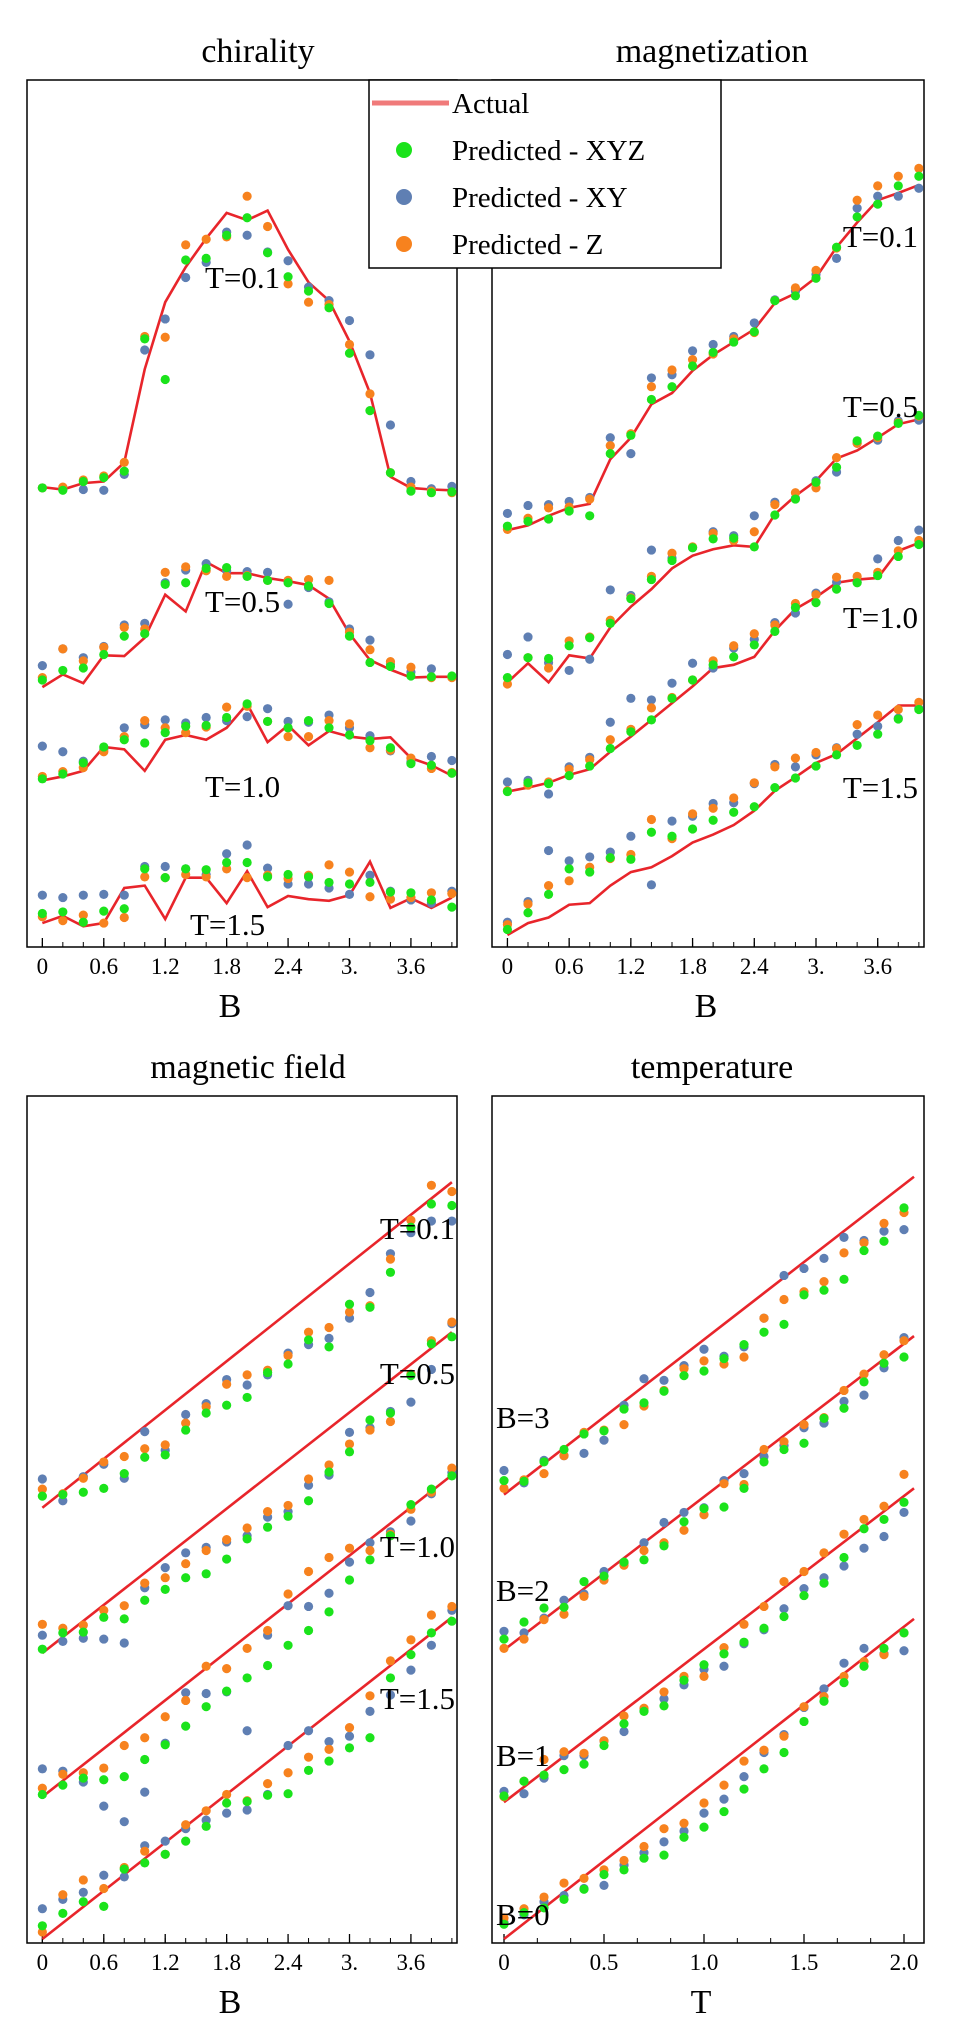 The image size is (964, 2028). I want to click on curve-label: B=3, so click(523, 1417).